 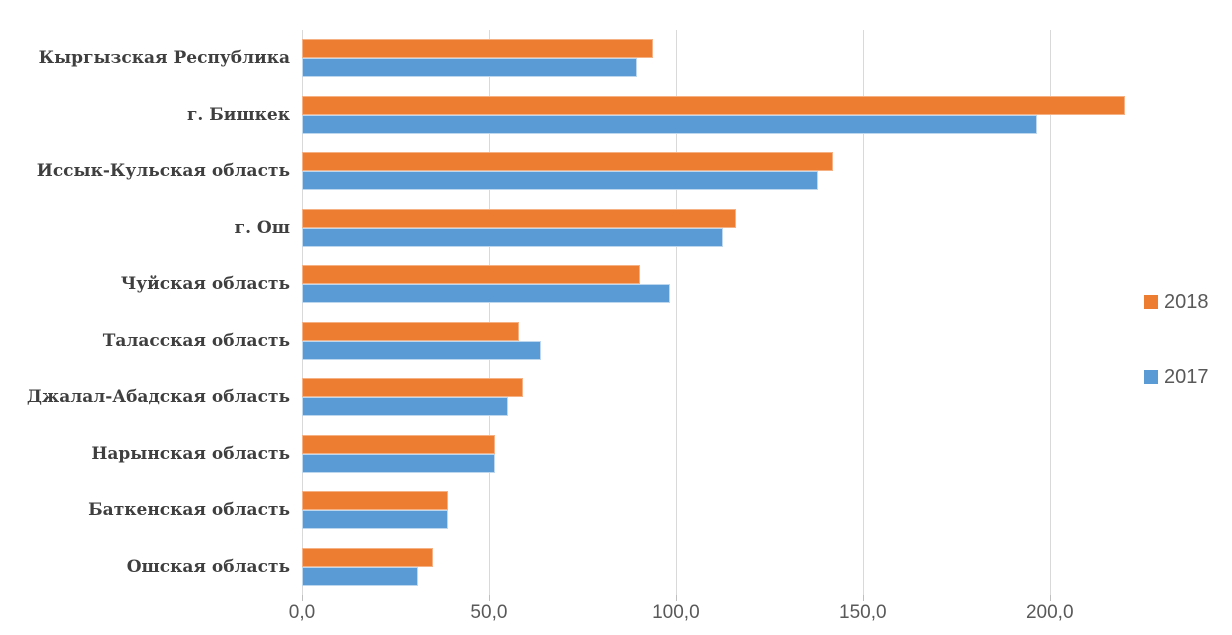 I want to click on legend-item-2017: 2017, so click(x=1188, y=377).